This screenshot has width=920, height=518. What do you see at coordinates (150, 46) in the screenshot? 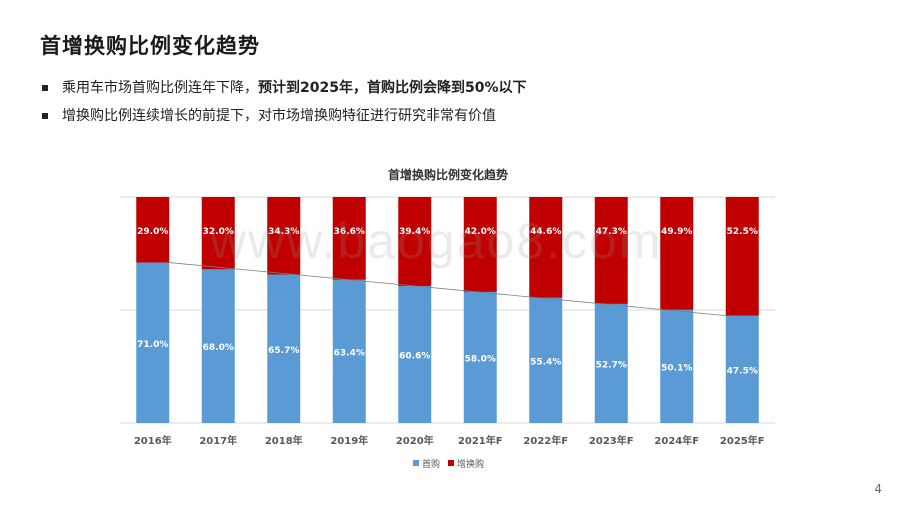
I see `slide-title: 首增换购比例变化趋势` at bounding box center [150, 46].